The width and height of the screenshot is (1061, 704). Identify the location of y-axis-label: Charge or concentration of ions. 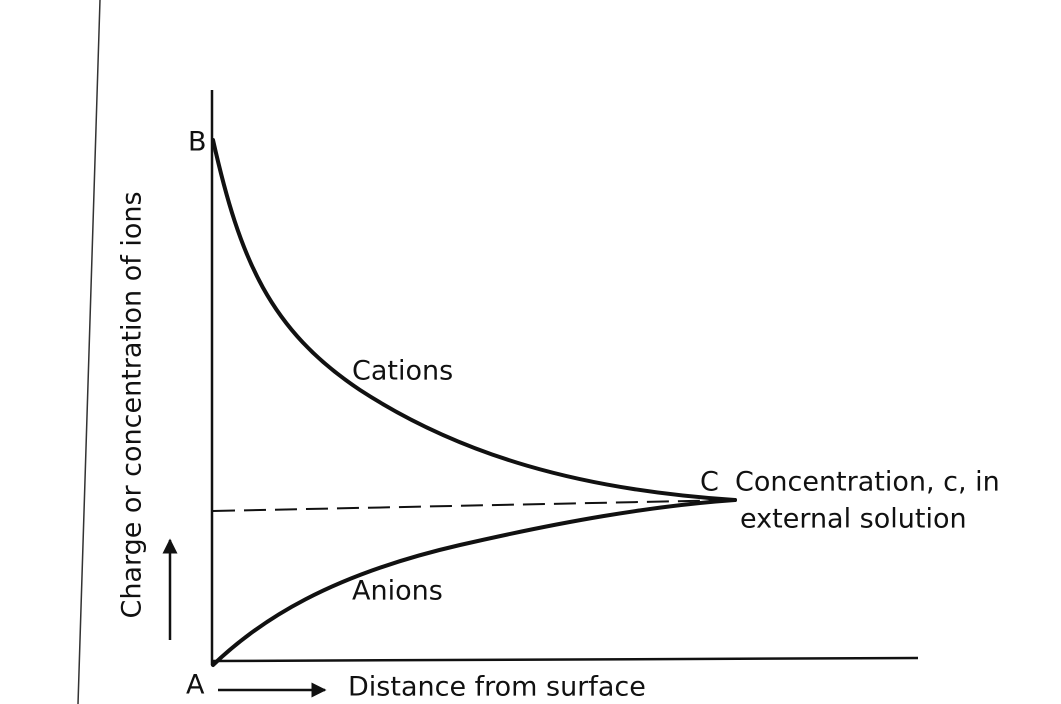
(132, 404).